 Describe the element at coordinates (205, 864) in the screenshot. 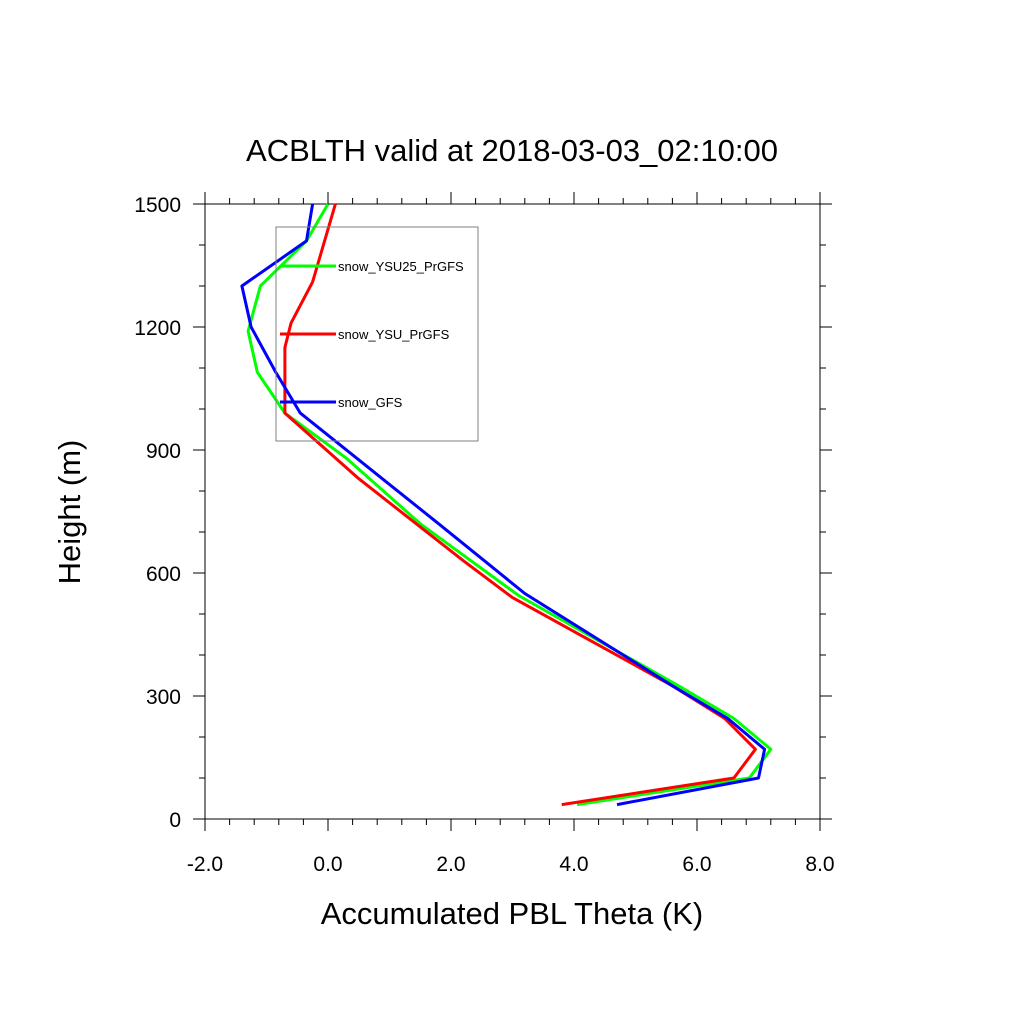

I see `x-tick-label: -2.0` at that location.